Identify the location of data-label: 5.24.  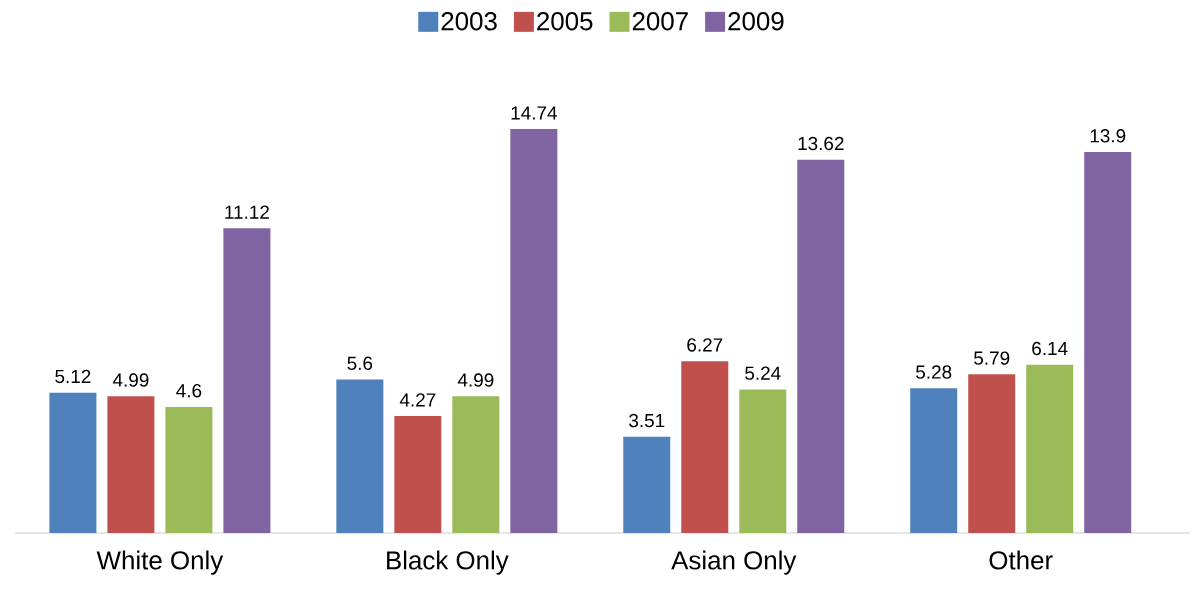
(763, 373).